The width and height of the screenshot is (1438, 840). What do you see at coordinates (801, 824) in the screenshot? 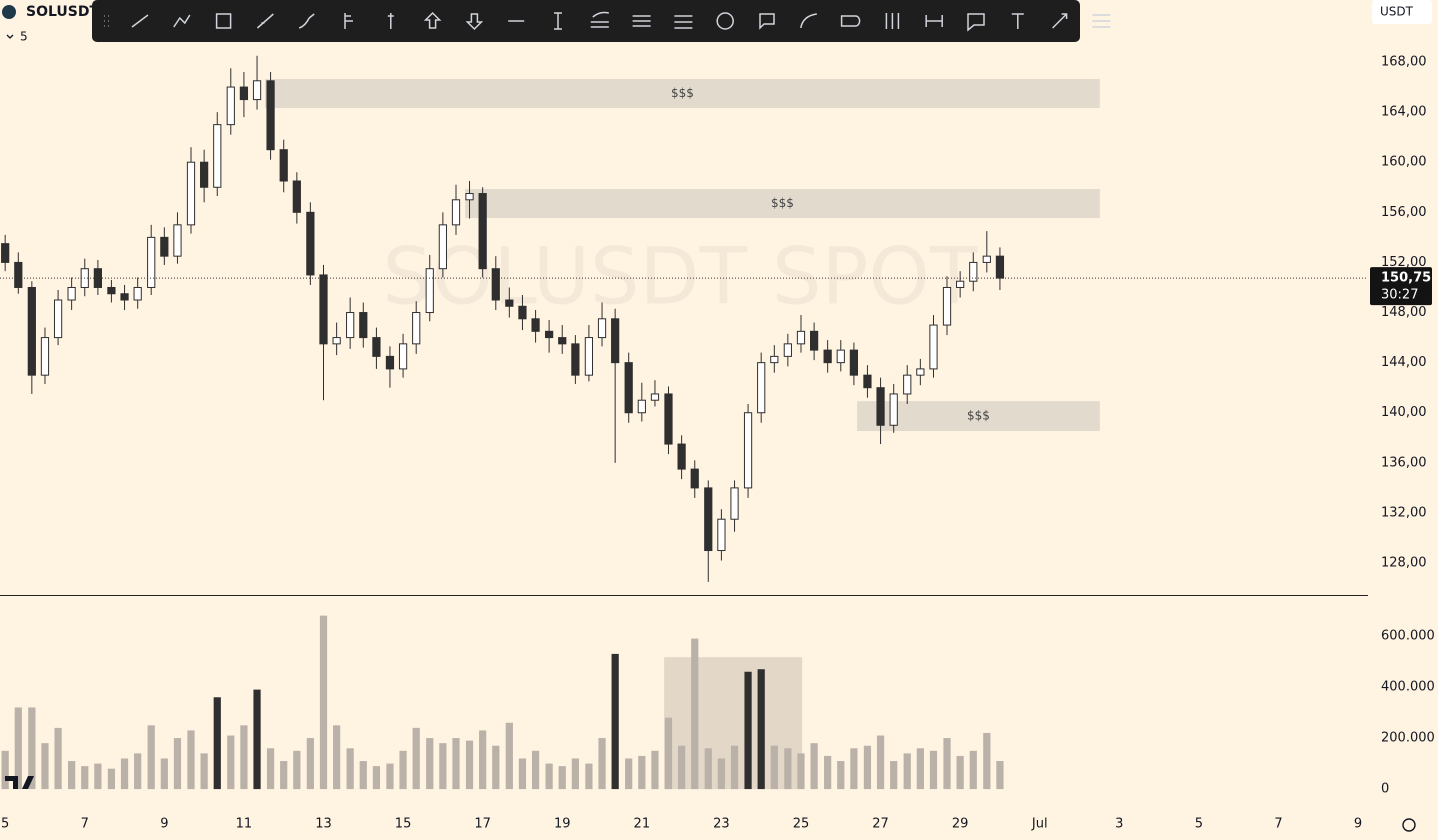
I see `x-tick-label: 25` at bounding box center [801, 824].